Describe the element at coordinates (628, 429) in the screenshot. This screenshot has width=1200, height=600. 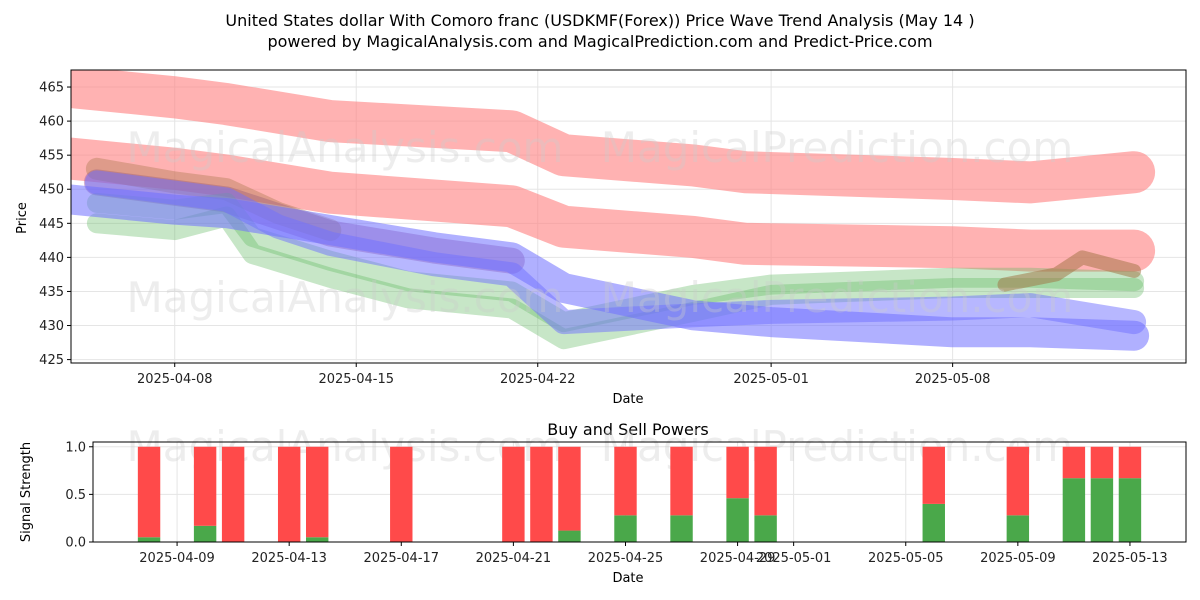
I see `signal-chart-title: Buy and Sell Powers` at that location.